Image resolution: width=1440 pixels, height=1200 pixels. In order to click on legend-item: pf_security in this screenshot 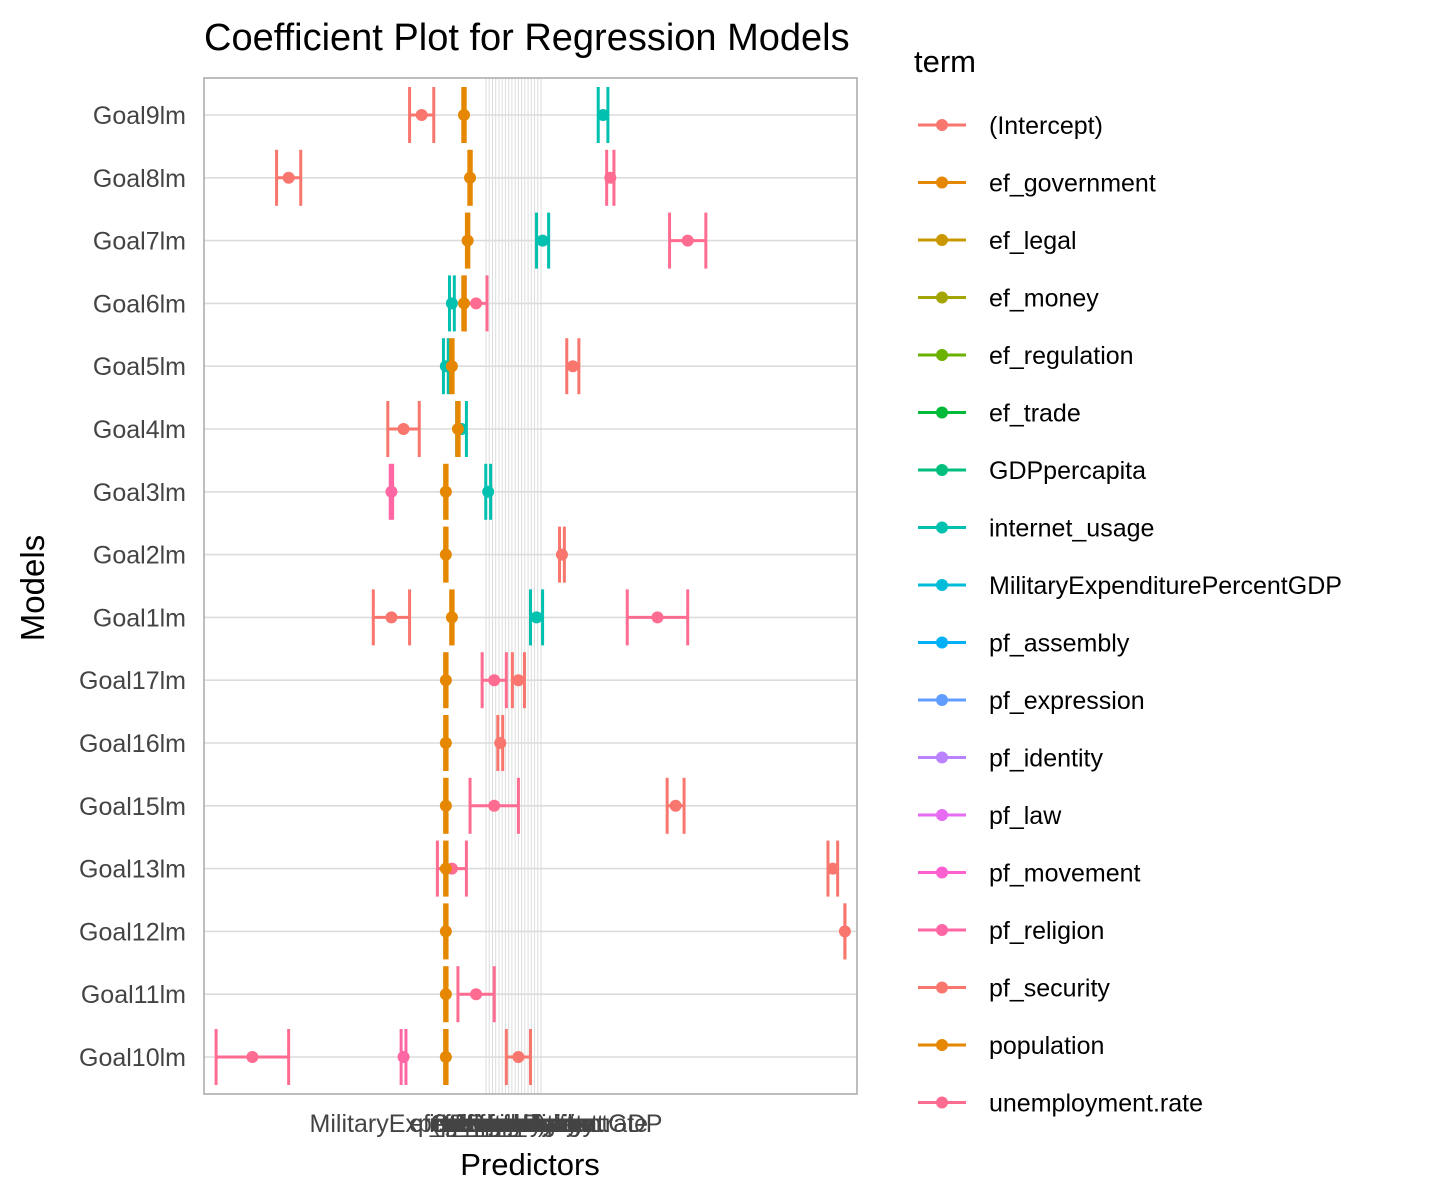, I will do `click(1014, 989)`.